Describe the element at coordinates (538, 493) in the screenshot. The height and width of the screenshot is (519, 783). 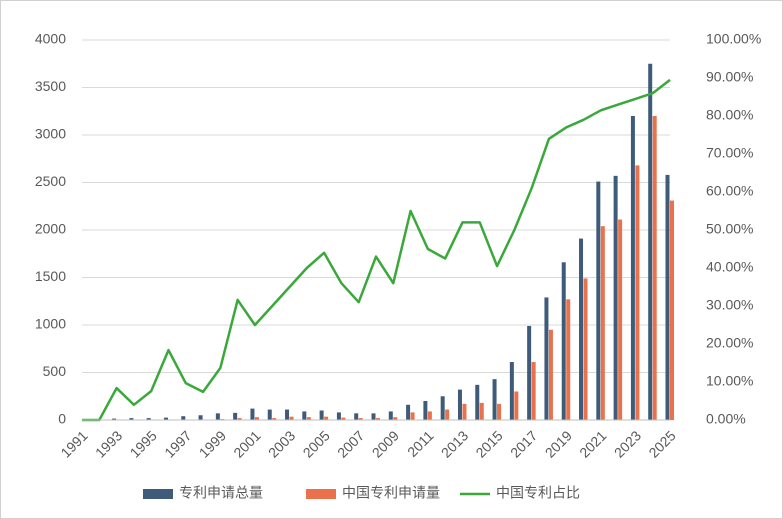
I see `legend-label: 中国专利占比` at that location.